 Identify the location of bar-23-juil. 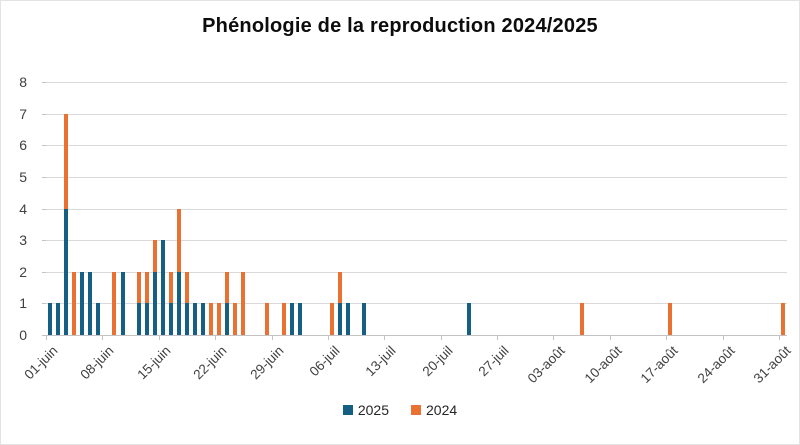
(468, 319).